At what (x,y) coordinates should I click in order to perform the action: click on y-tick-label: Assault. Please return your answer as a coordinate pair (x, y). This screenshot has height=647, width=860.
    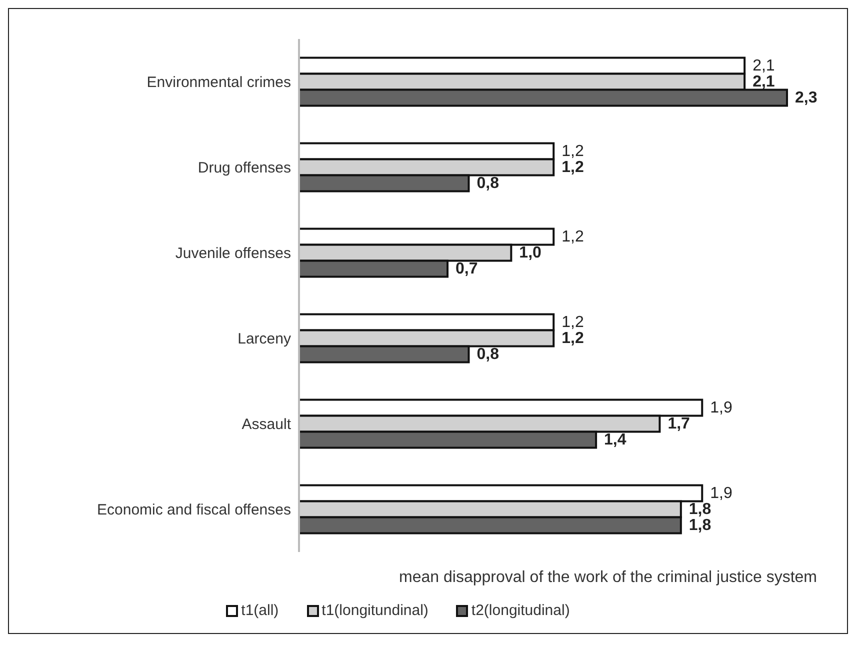
    Looking at the image, I should click on (267, 425).